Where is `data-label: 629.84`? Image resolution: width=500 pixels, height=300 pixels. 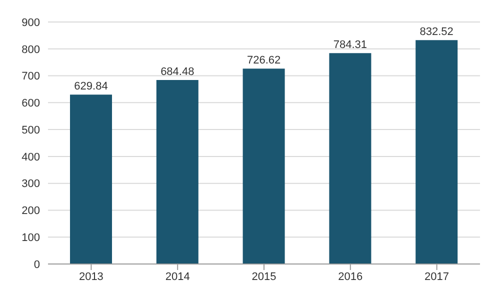 data-label: 629.84 is located at coordinates (91, 86).